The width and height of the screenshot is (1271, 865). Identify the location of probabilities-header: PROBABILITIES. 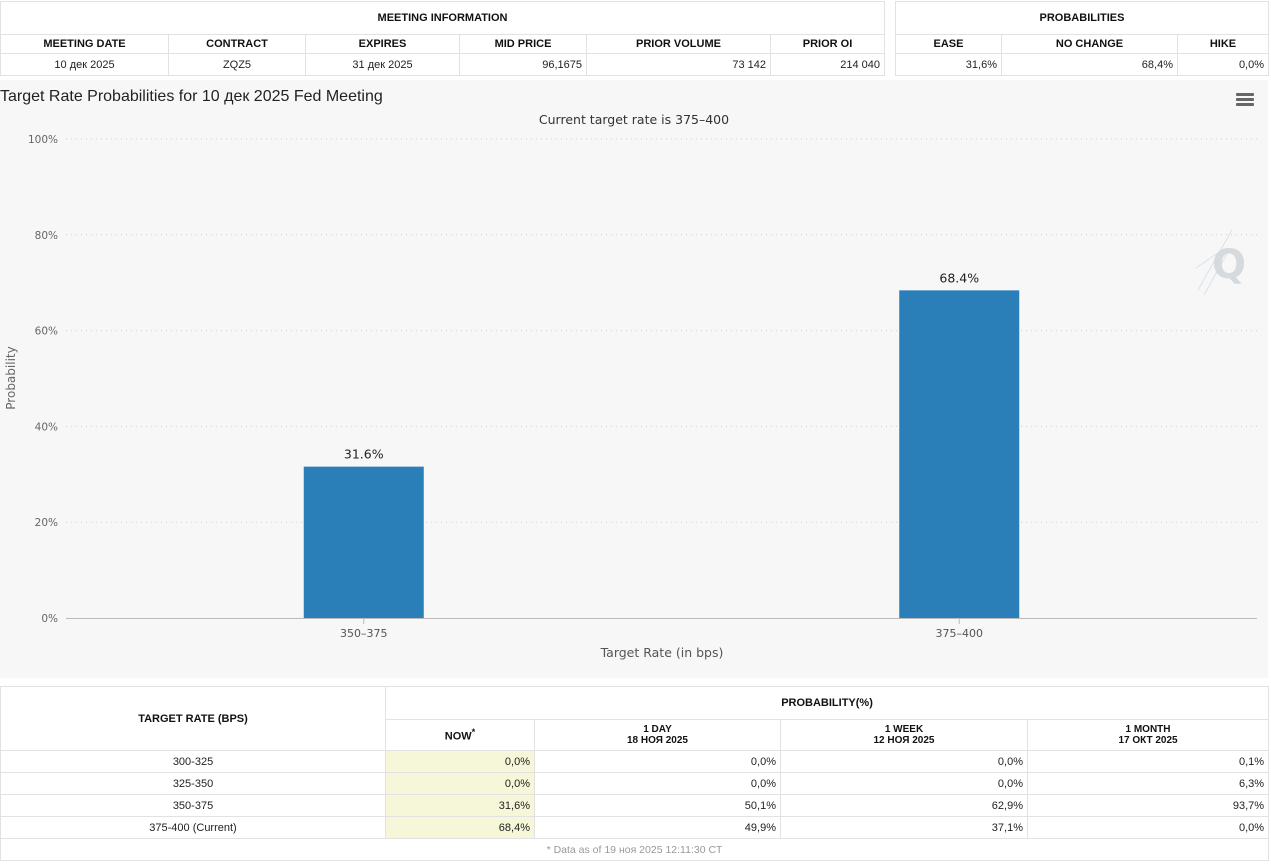
(1082, 18).